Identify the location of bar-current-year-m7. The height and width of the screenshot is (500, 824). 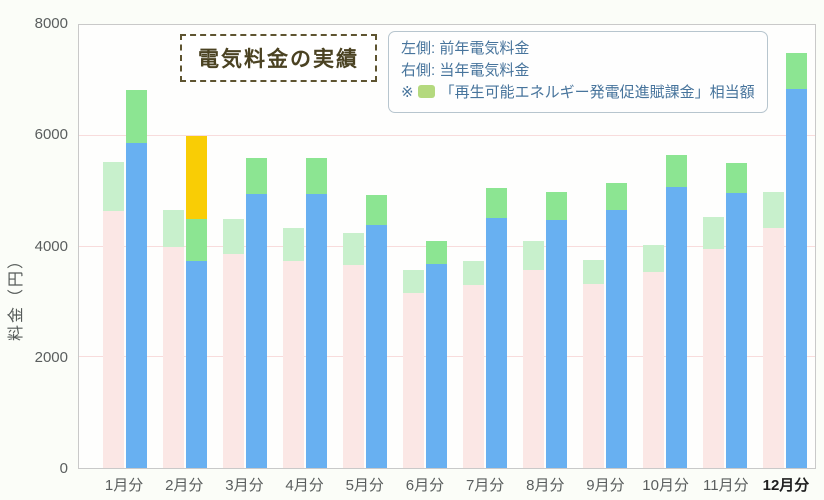
(496, 246).